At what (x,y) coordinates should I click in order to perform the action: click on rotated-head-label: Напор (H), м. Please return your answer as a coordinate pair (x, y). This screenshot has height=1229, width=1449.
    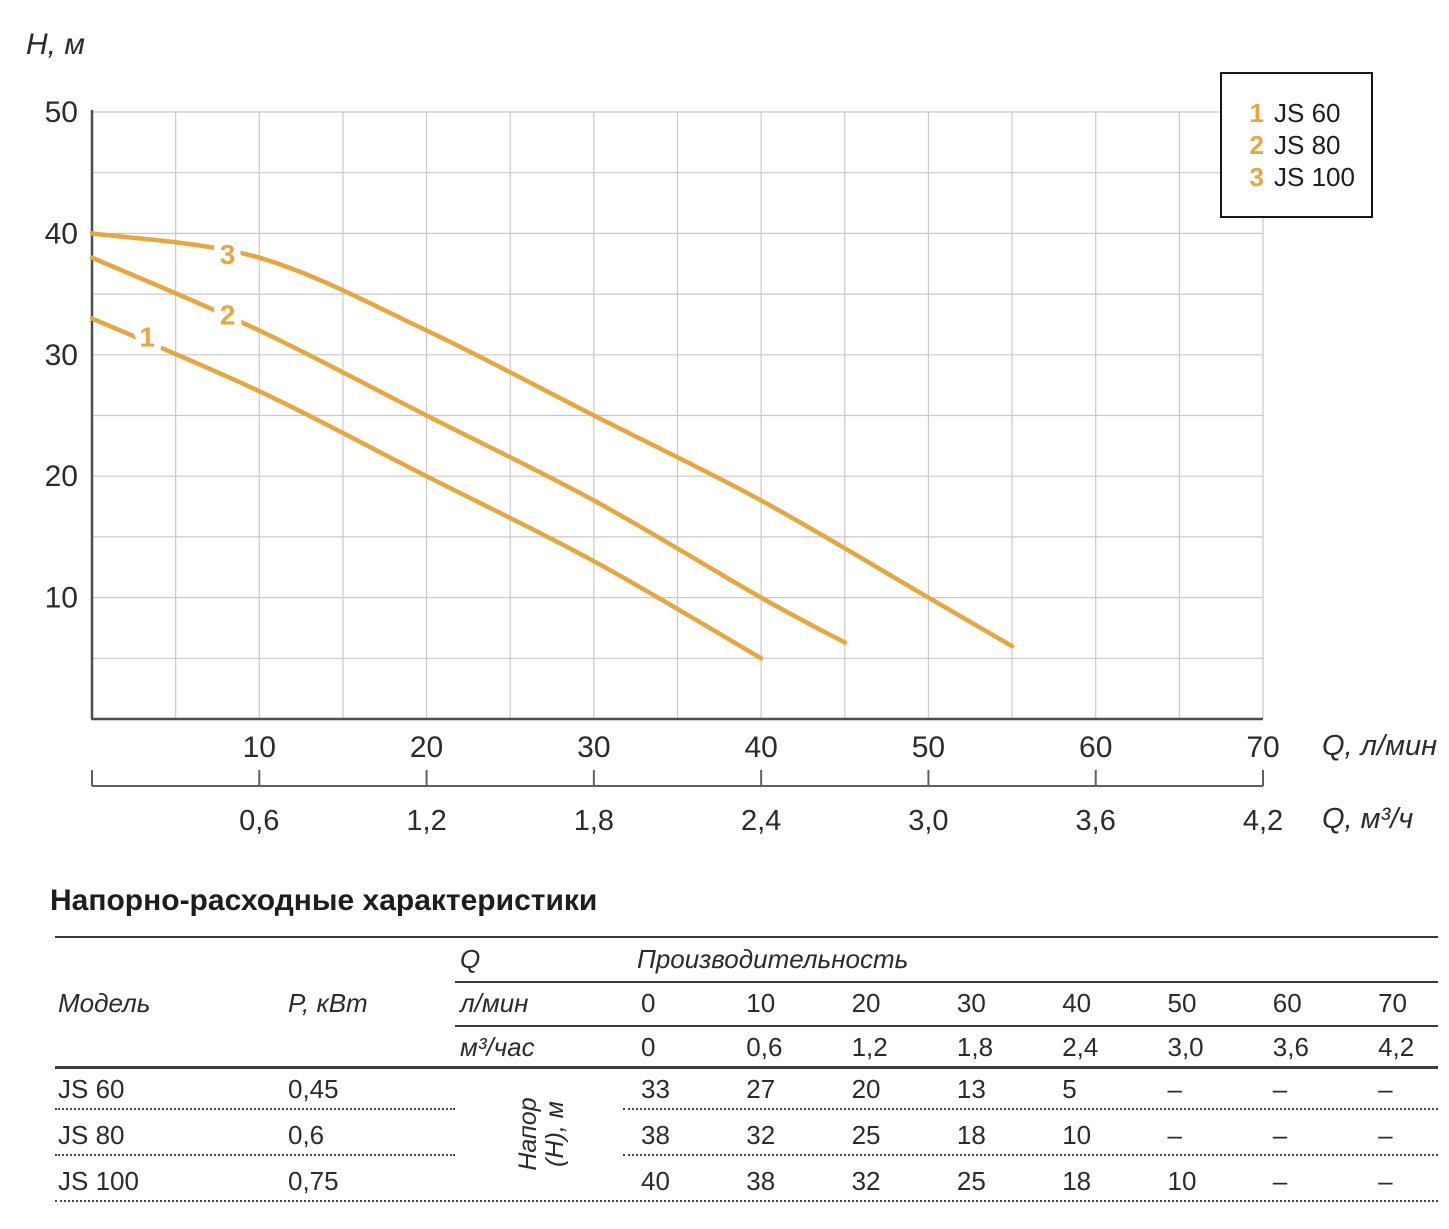
    Looking at the image, I should click on (541, 1134).